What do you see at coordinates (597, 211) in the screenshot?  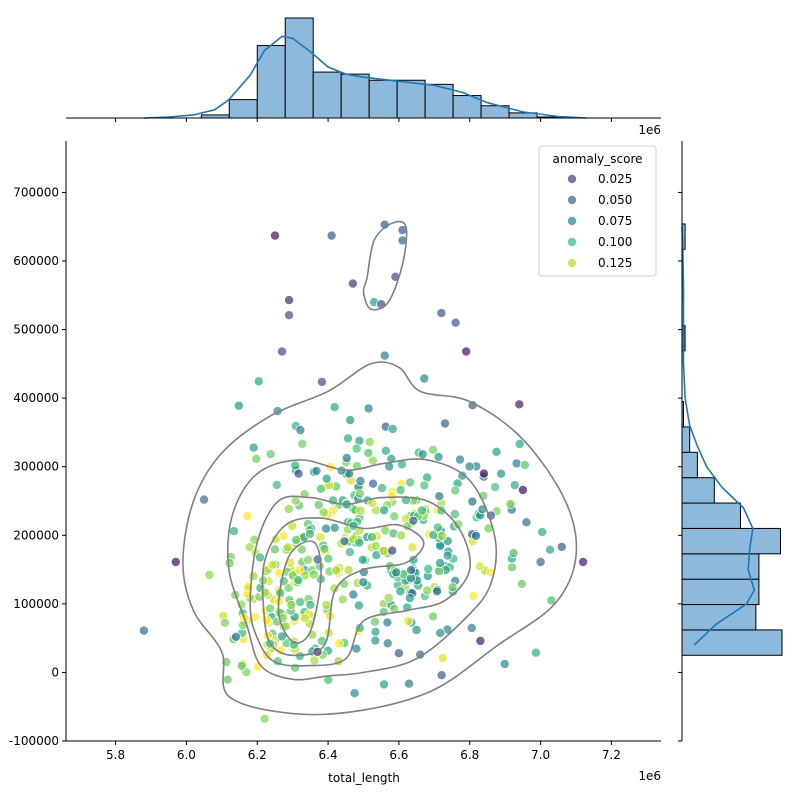 I see `legend: anomaly_score 0.025 0.050 0.075 0.100 0.125` at bounding box center [597, 211].